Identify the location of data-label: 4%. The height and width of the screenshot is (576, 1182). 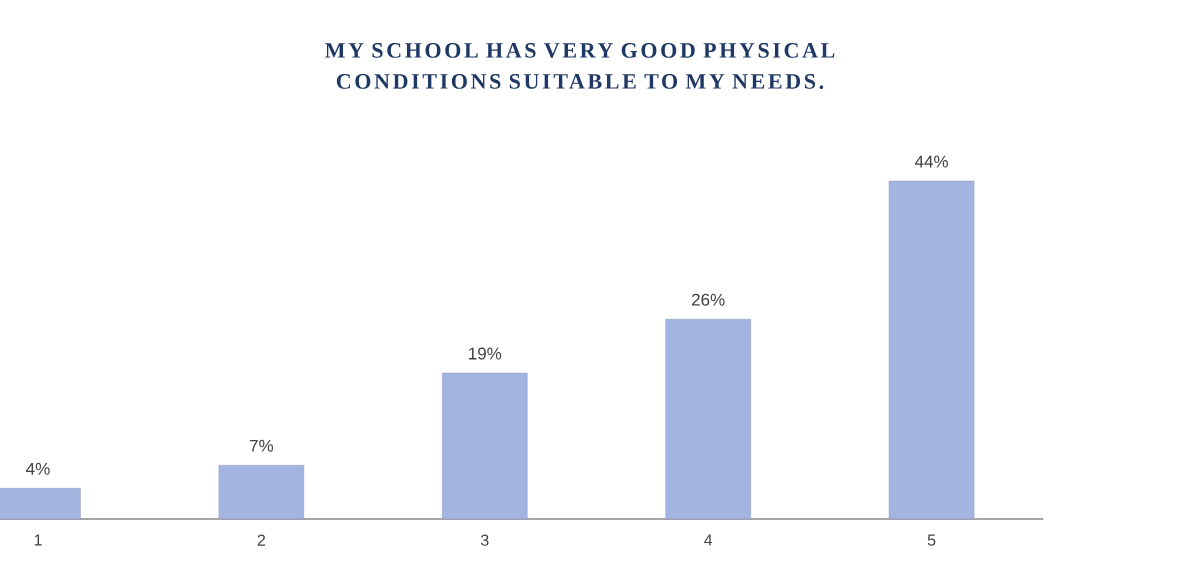
(38, 468).